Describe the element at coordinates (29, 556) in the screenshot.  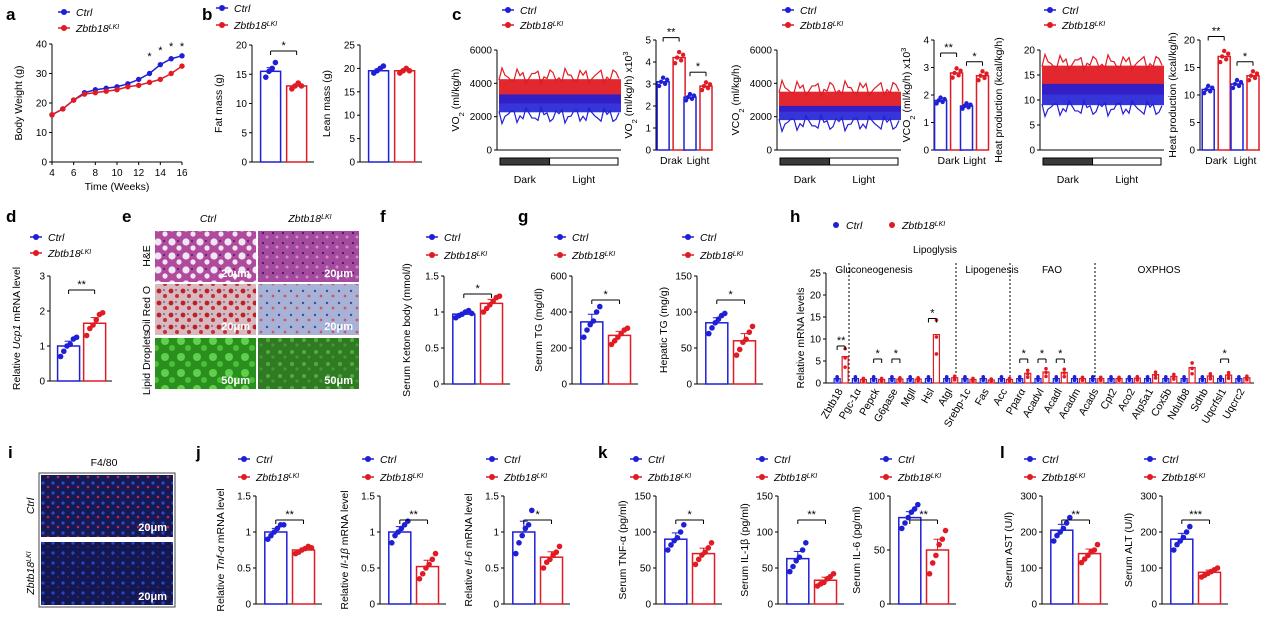
I see `i-row-lki-sup: LKI` at that location.